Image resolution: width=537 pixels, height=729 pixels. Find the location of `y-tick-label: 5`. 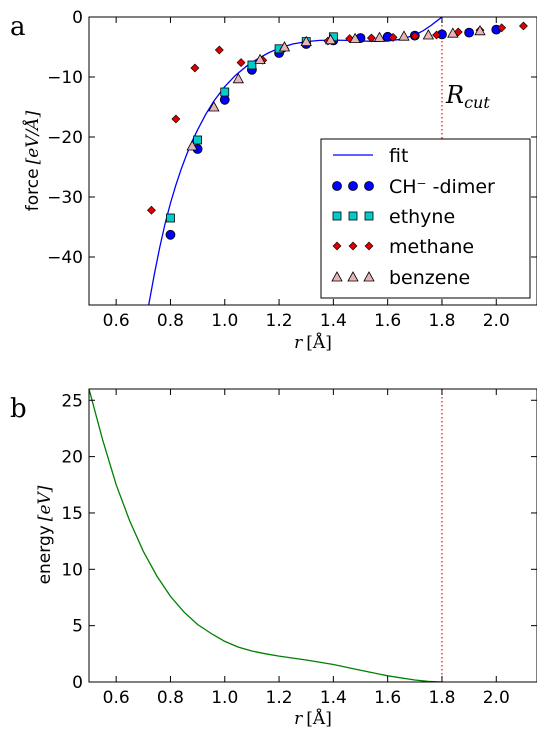

y-tick-label: 5 is located at coordinates (77, 627).